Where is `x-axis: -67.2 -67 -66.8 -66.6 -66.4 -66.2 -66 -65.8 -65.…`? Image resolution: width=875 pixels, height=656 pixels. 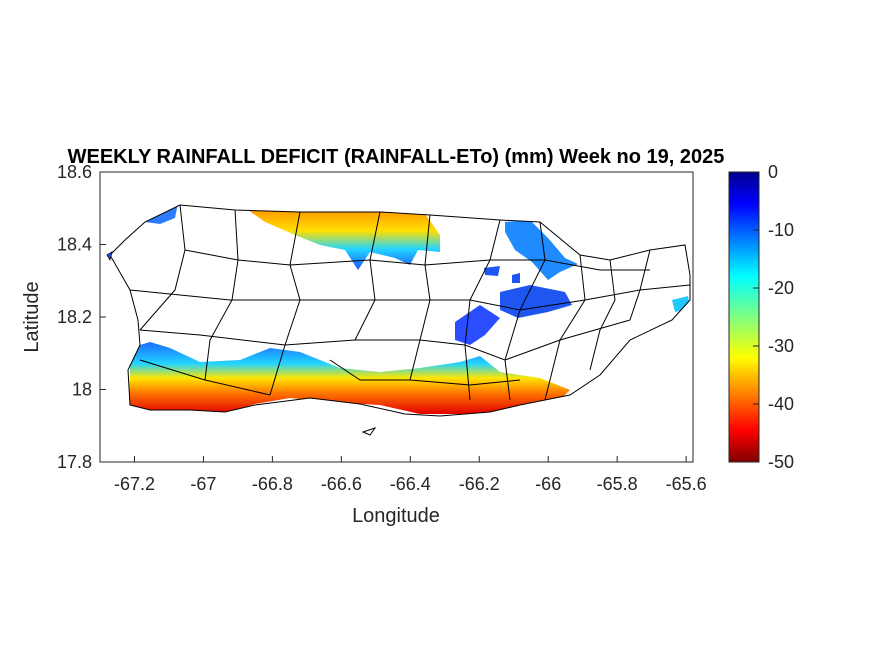 x-axis: -67.2 -67 -66.8 -66.6 -66.4 -66.2 -66 -65.8 -65.… is located at coordinates (410, 475).